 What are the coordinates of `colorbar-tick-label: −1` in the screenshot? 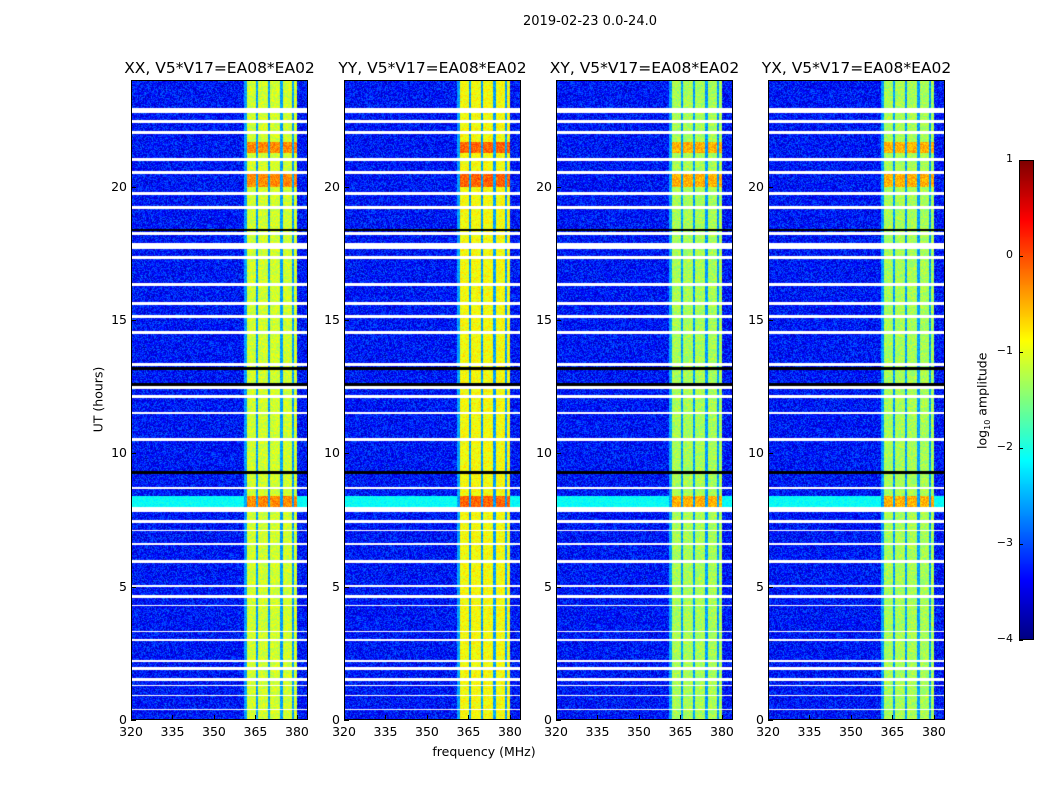 It's located at (1004, 350).